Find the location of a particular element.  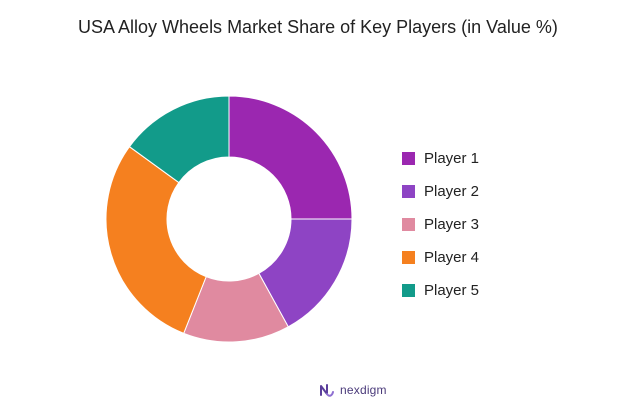

legend-item-player-5: Player 5 is located at coordinates (440, 290).